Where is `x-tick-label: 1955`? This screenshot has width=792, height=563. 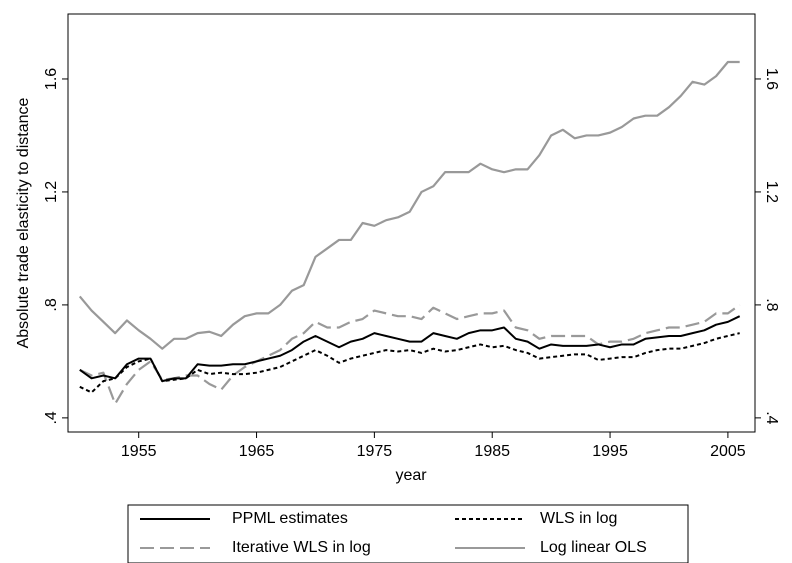 x-tick-label: 1955 is located at coordinates (139, 451).